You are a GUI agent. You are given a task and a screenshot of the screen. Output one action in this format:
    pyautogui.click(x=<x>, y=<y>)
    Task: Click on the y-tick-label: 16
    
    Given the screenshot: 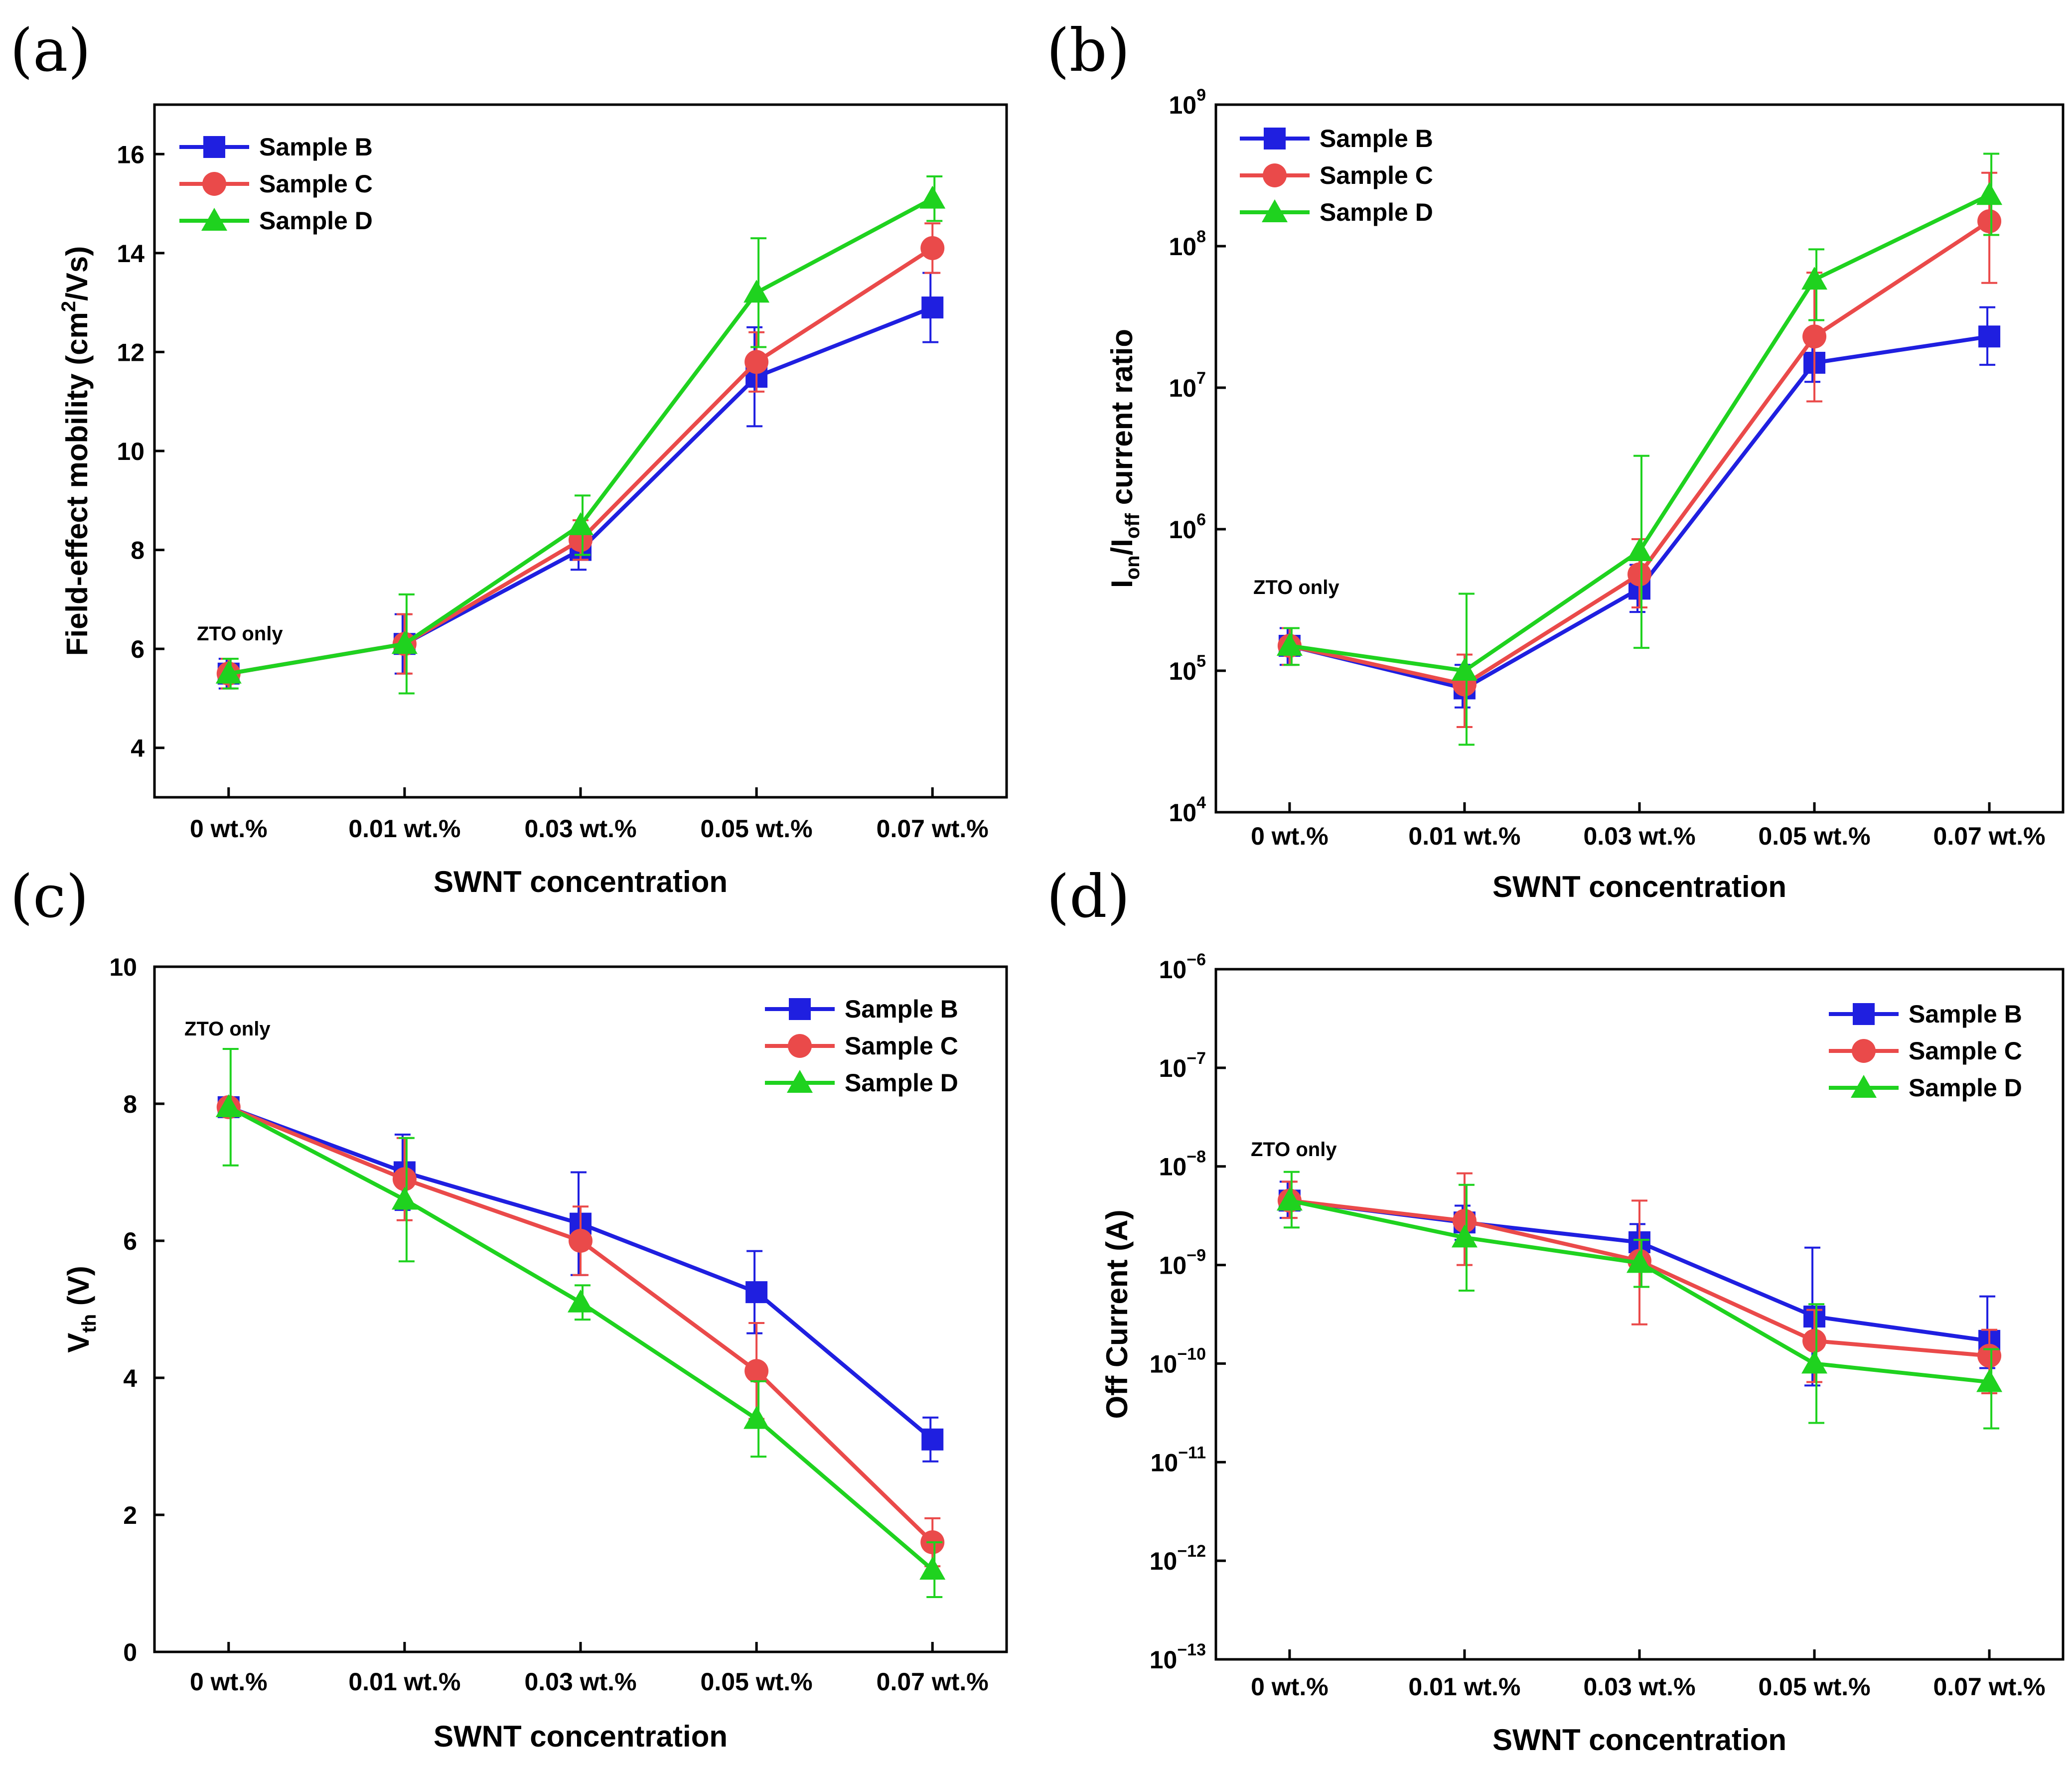 What is the action you would take?
    pyautogui.click(x=131, y=154)
    